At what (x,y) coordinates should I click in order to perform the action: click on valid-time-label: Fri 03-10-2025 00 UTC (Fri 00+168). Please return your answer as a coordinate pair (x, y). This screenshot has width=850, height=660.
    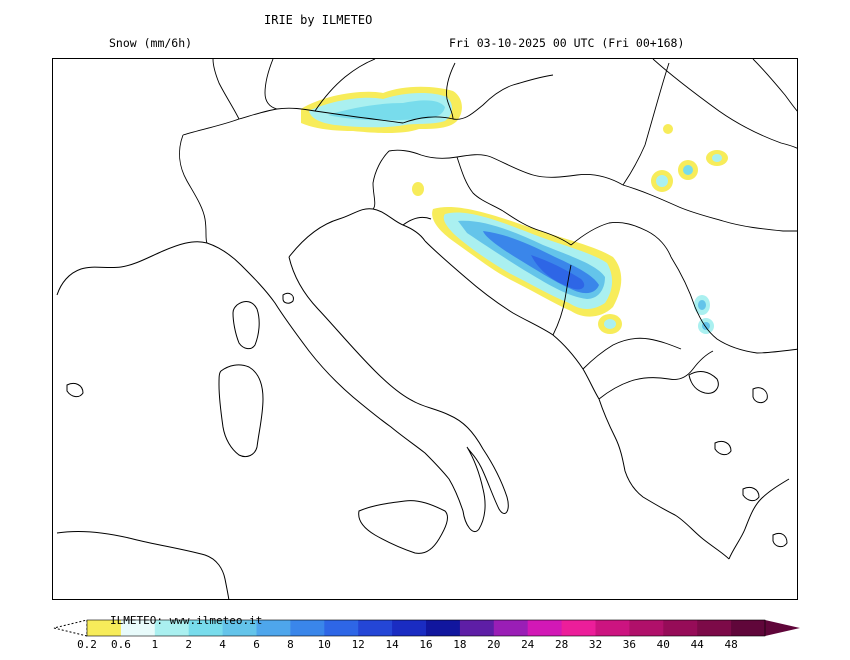
    Looking at the image, I should click on (567, 43).